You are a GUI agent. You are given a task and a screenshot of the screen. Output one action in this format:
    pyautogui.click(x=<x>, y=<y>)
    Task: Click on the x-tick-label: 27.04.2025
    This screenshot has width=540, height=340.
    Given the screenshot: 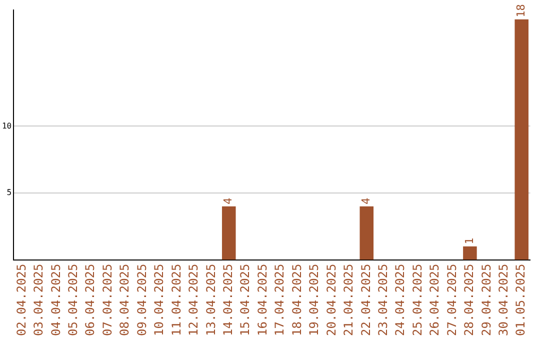 What is the action you would take?
    pyautogui.click(x=451, y=300)
    